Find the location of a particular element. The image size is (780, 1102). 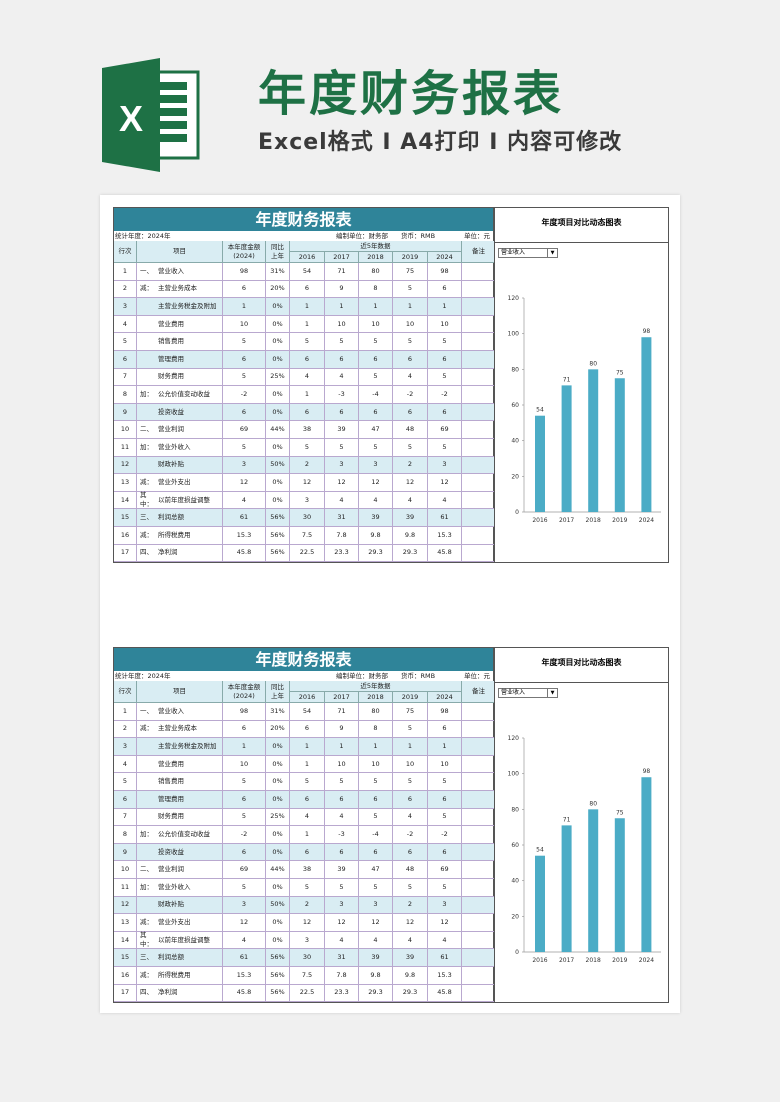

row-item: 管理费用 is located at coordinates (180, 800).